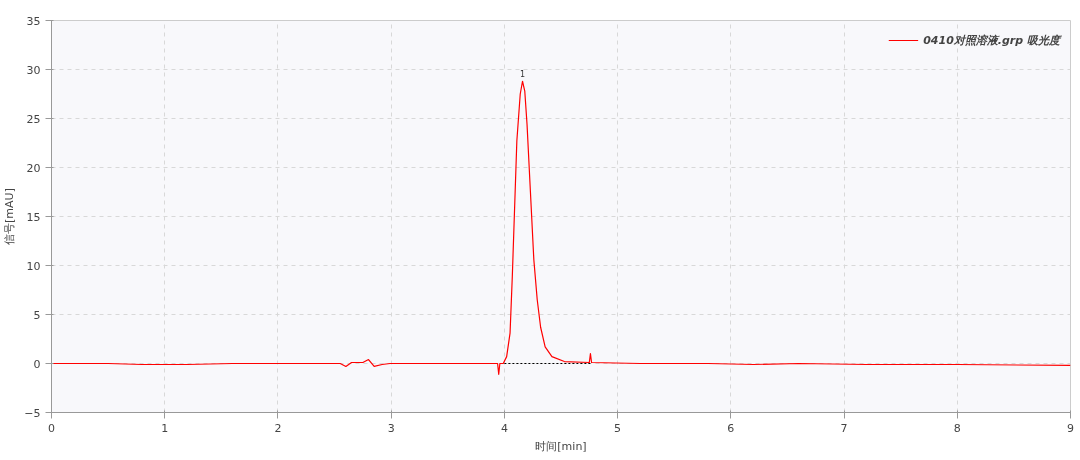 This screenshot has height=460, width=1080. Describe the element at coordinates (391, 428) in the screenshot. I see `x-tick-label: 3` at that location.